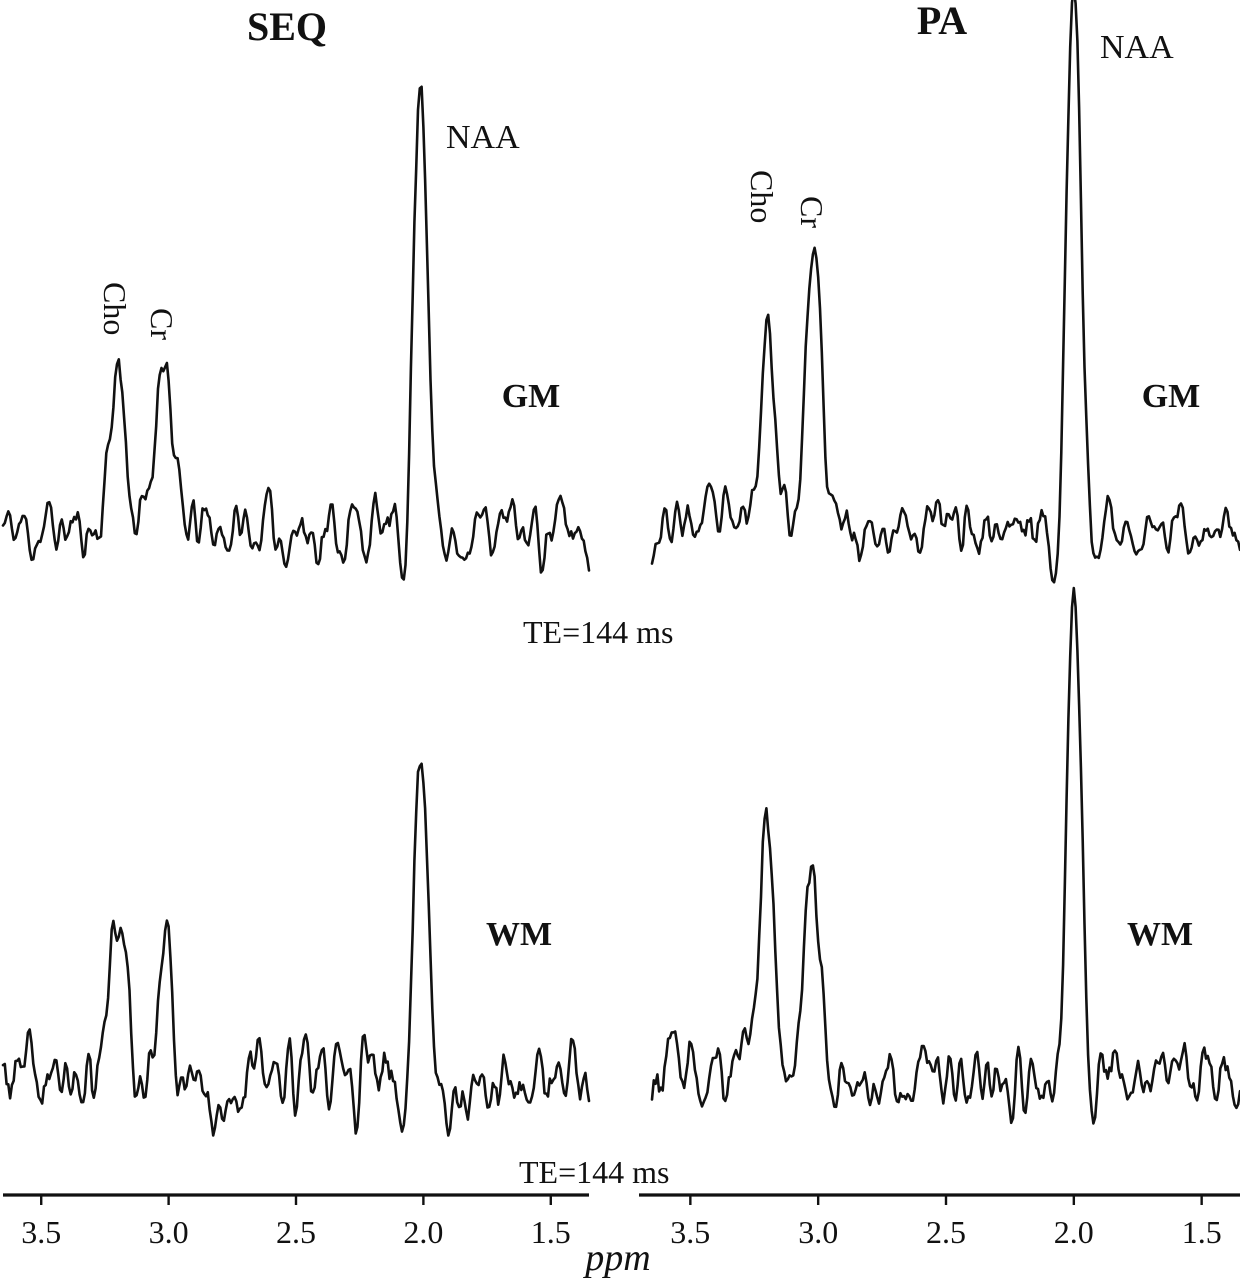  What do you see at coordinates (296, 949) in the screenshot?
I see `spectrum-seq-wm-line` at bounding box center [296, 949].